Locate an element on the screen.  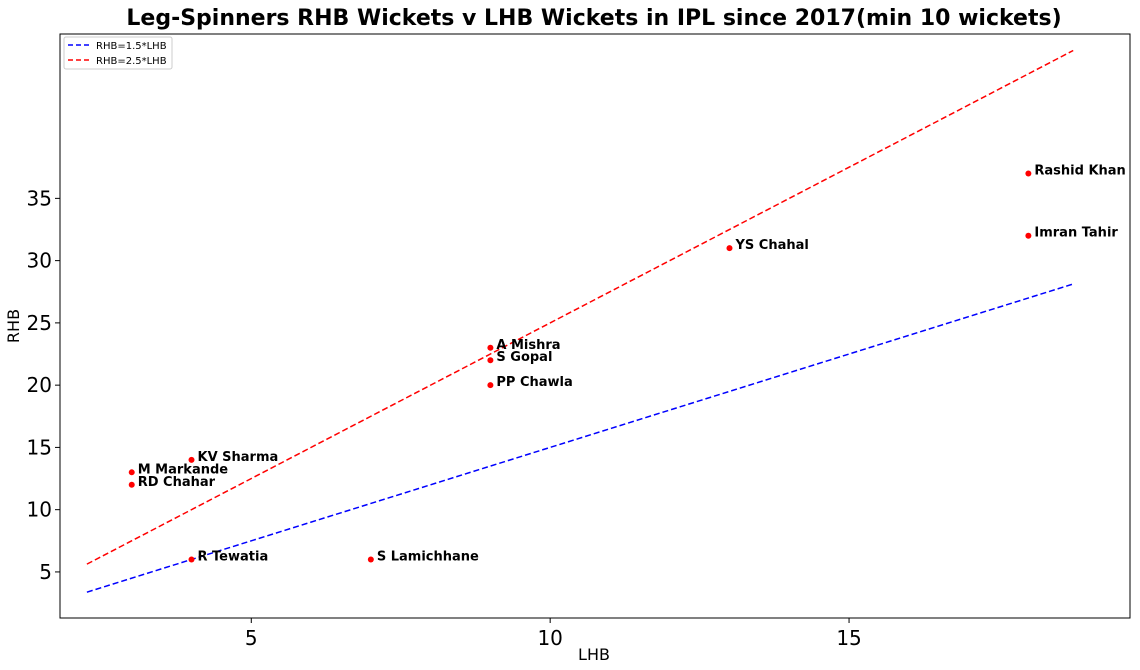
legend-entry: RHB=1.5*LHB is located at coordinates (131, 46).